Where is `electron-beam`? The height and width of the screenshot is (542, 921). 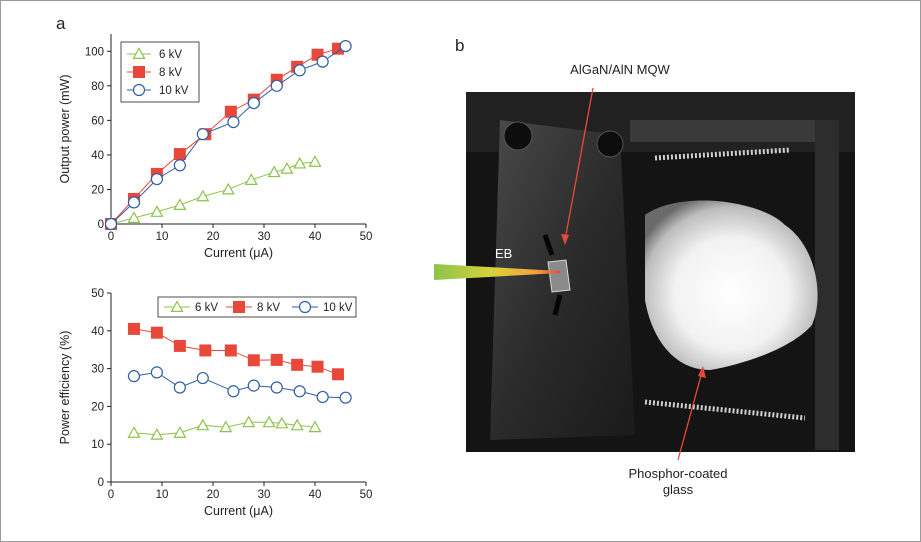
electron-beam is located at coordinates (497, 272).